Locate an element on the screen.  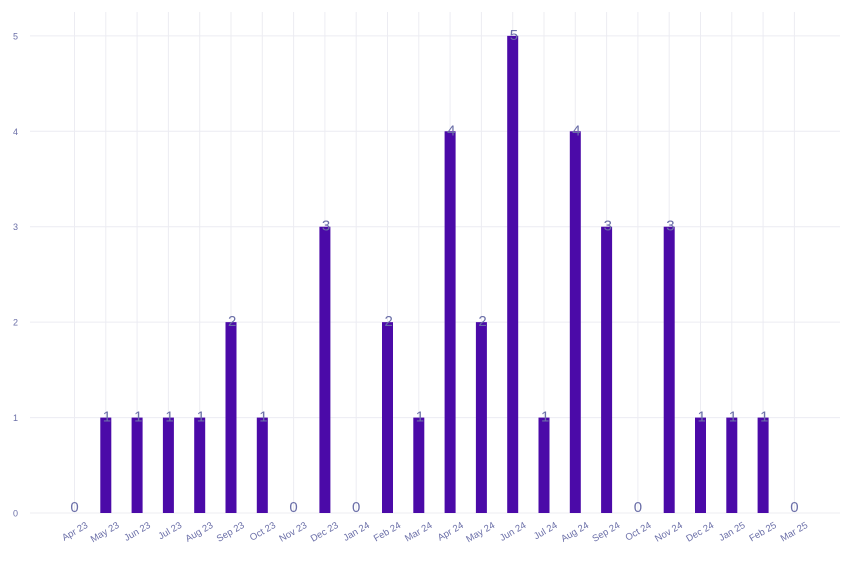
x-tick-label: Apr 24 is located at coordinates (451, 532).